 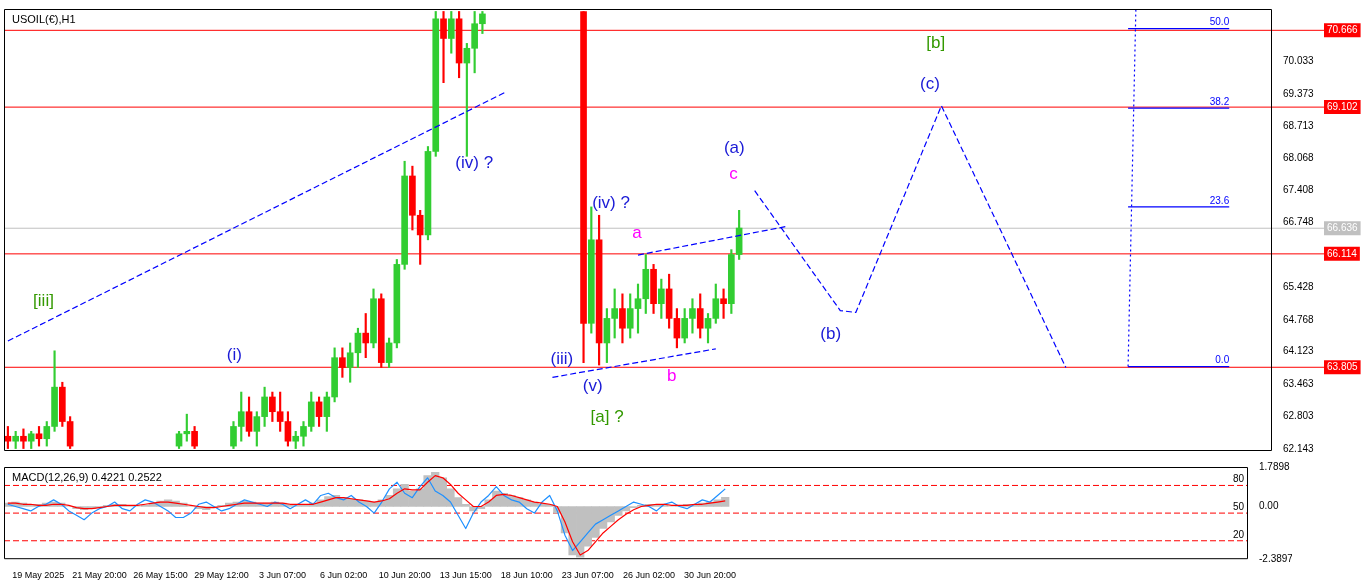 I want to click on chart-title: USOIL(€),H1, so click(x=44, y=18).